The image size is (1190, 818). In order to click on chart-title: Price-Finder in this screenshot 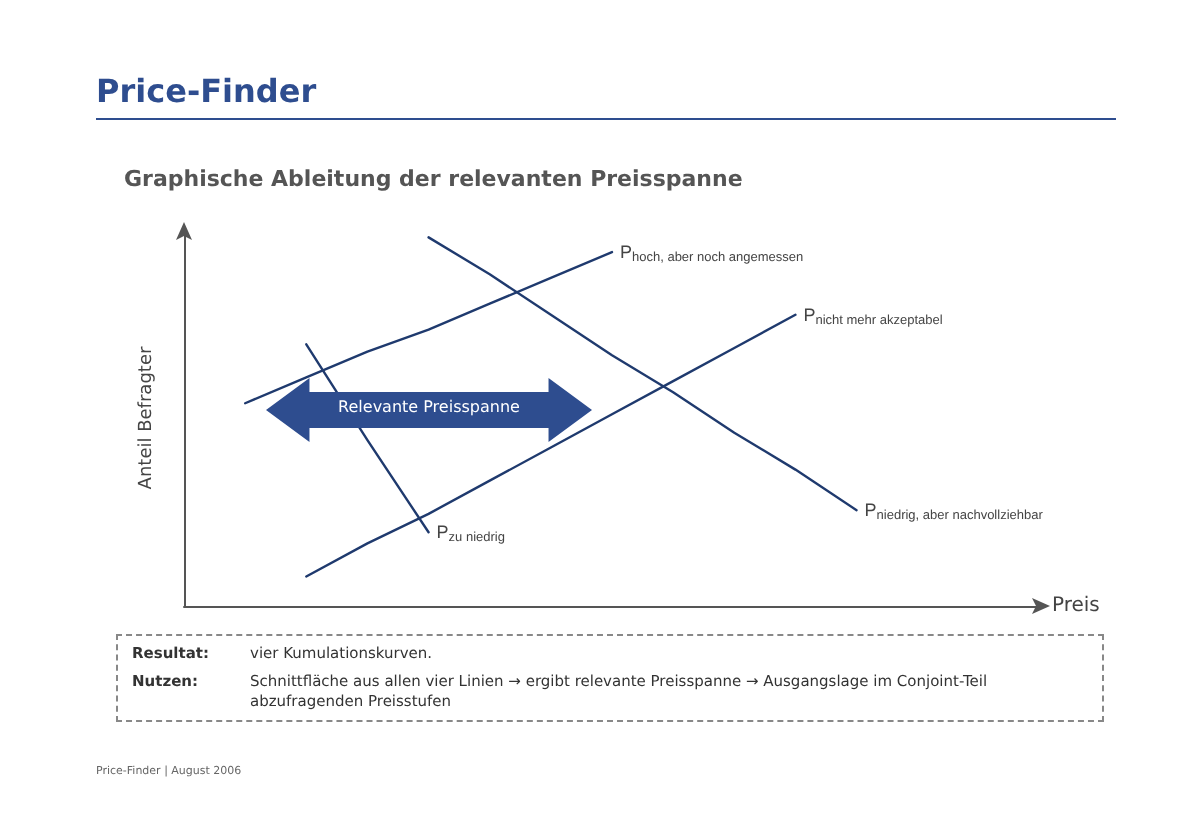, I will do `click(206, 91)`.